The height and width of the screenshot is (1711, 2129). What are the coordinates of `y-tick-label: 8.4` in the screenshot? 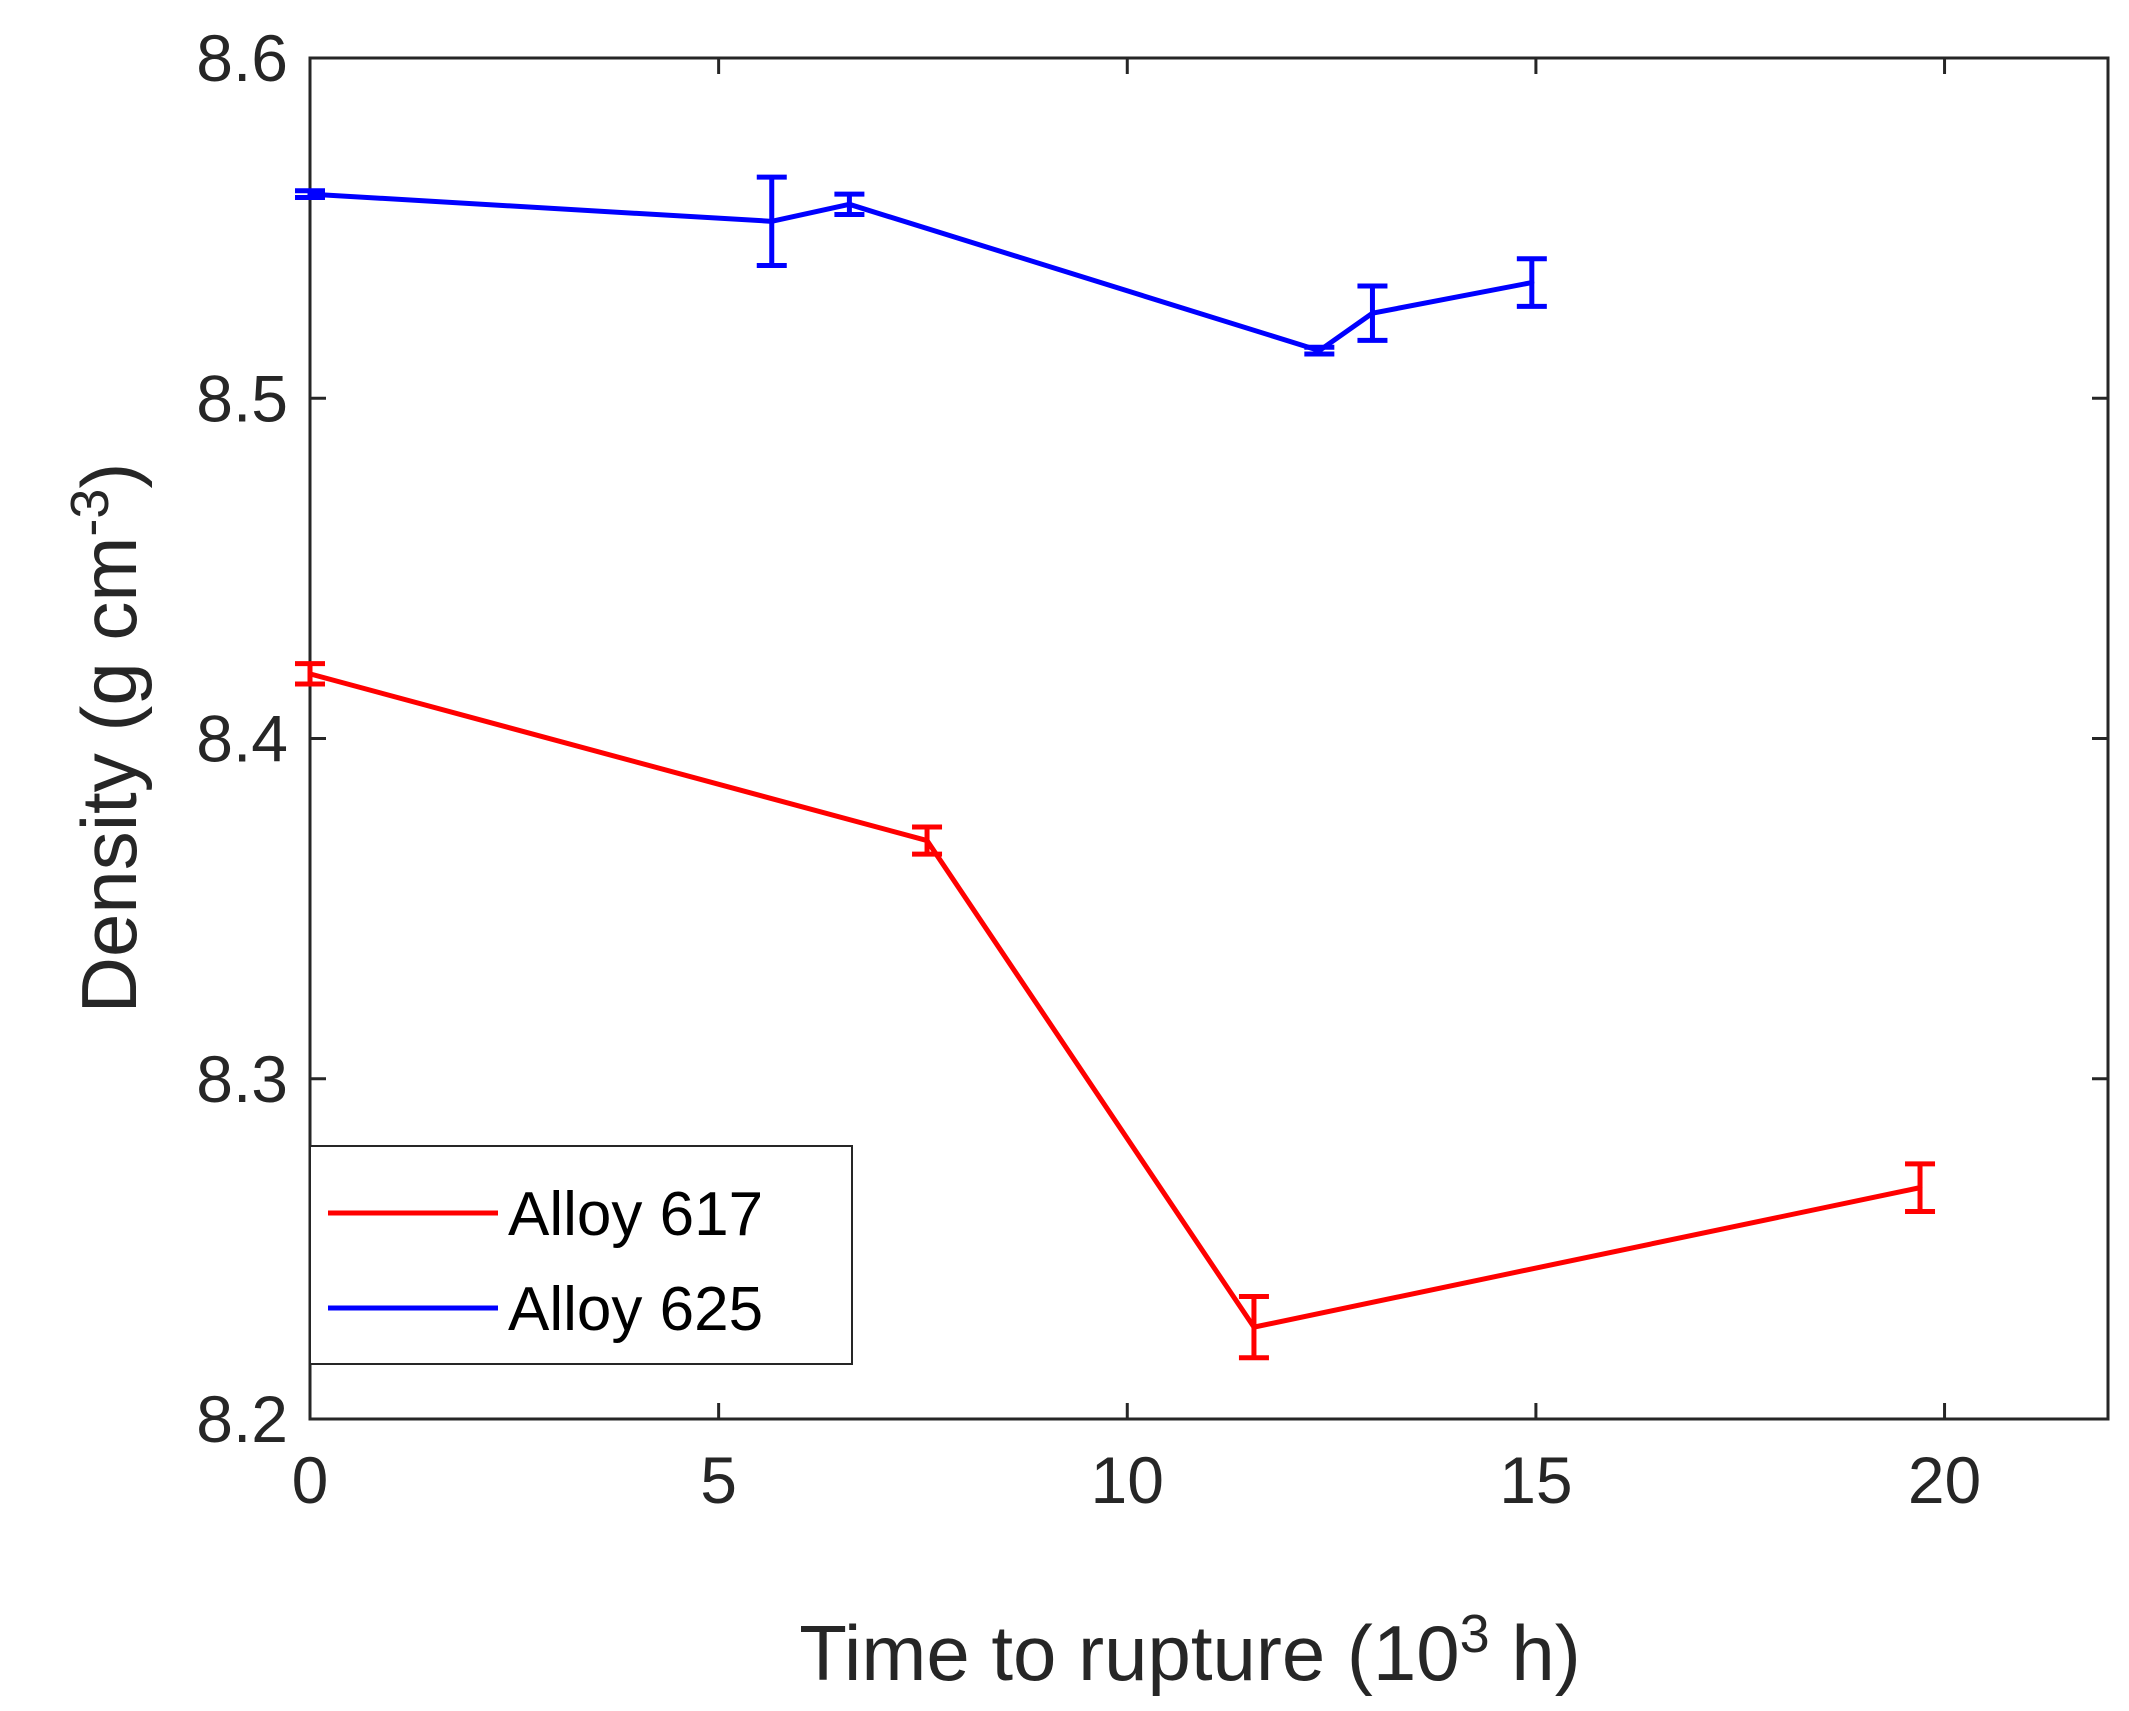 It's located at (242, 739).